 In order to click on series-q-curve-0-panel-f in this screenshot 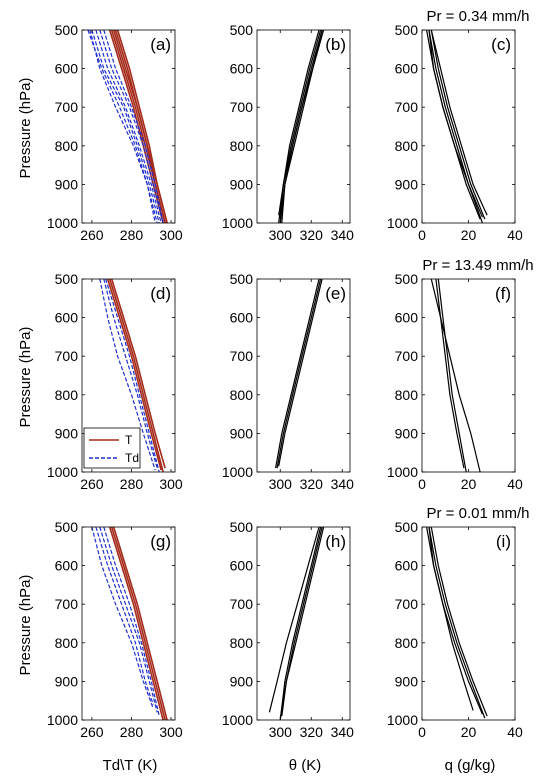, I will do `click(452, 375)`.